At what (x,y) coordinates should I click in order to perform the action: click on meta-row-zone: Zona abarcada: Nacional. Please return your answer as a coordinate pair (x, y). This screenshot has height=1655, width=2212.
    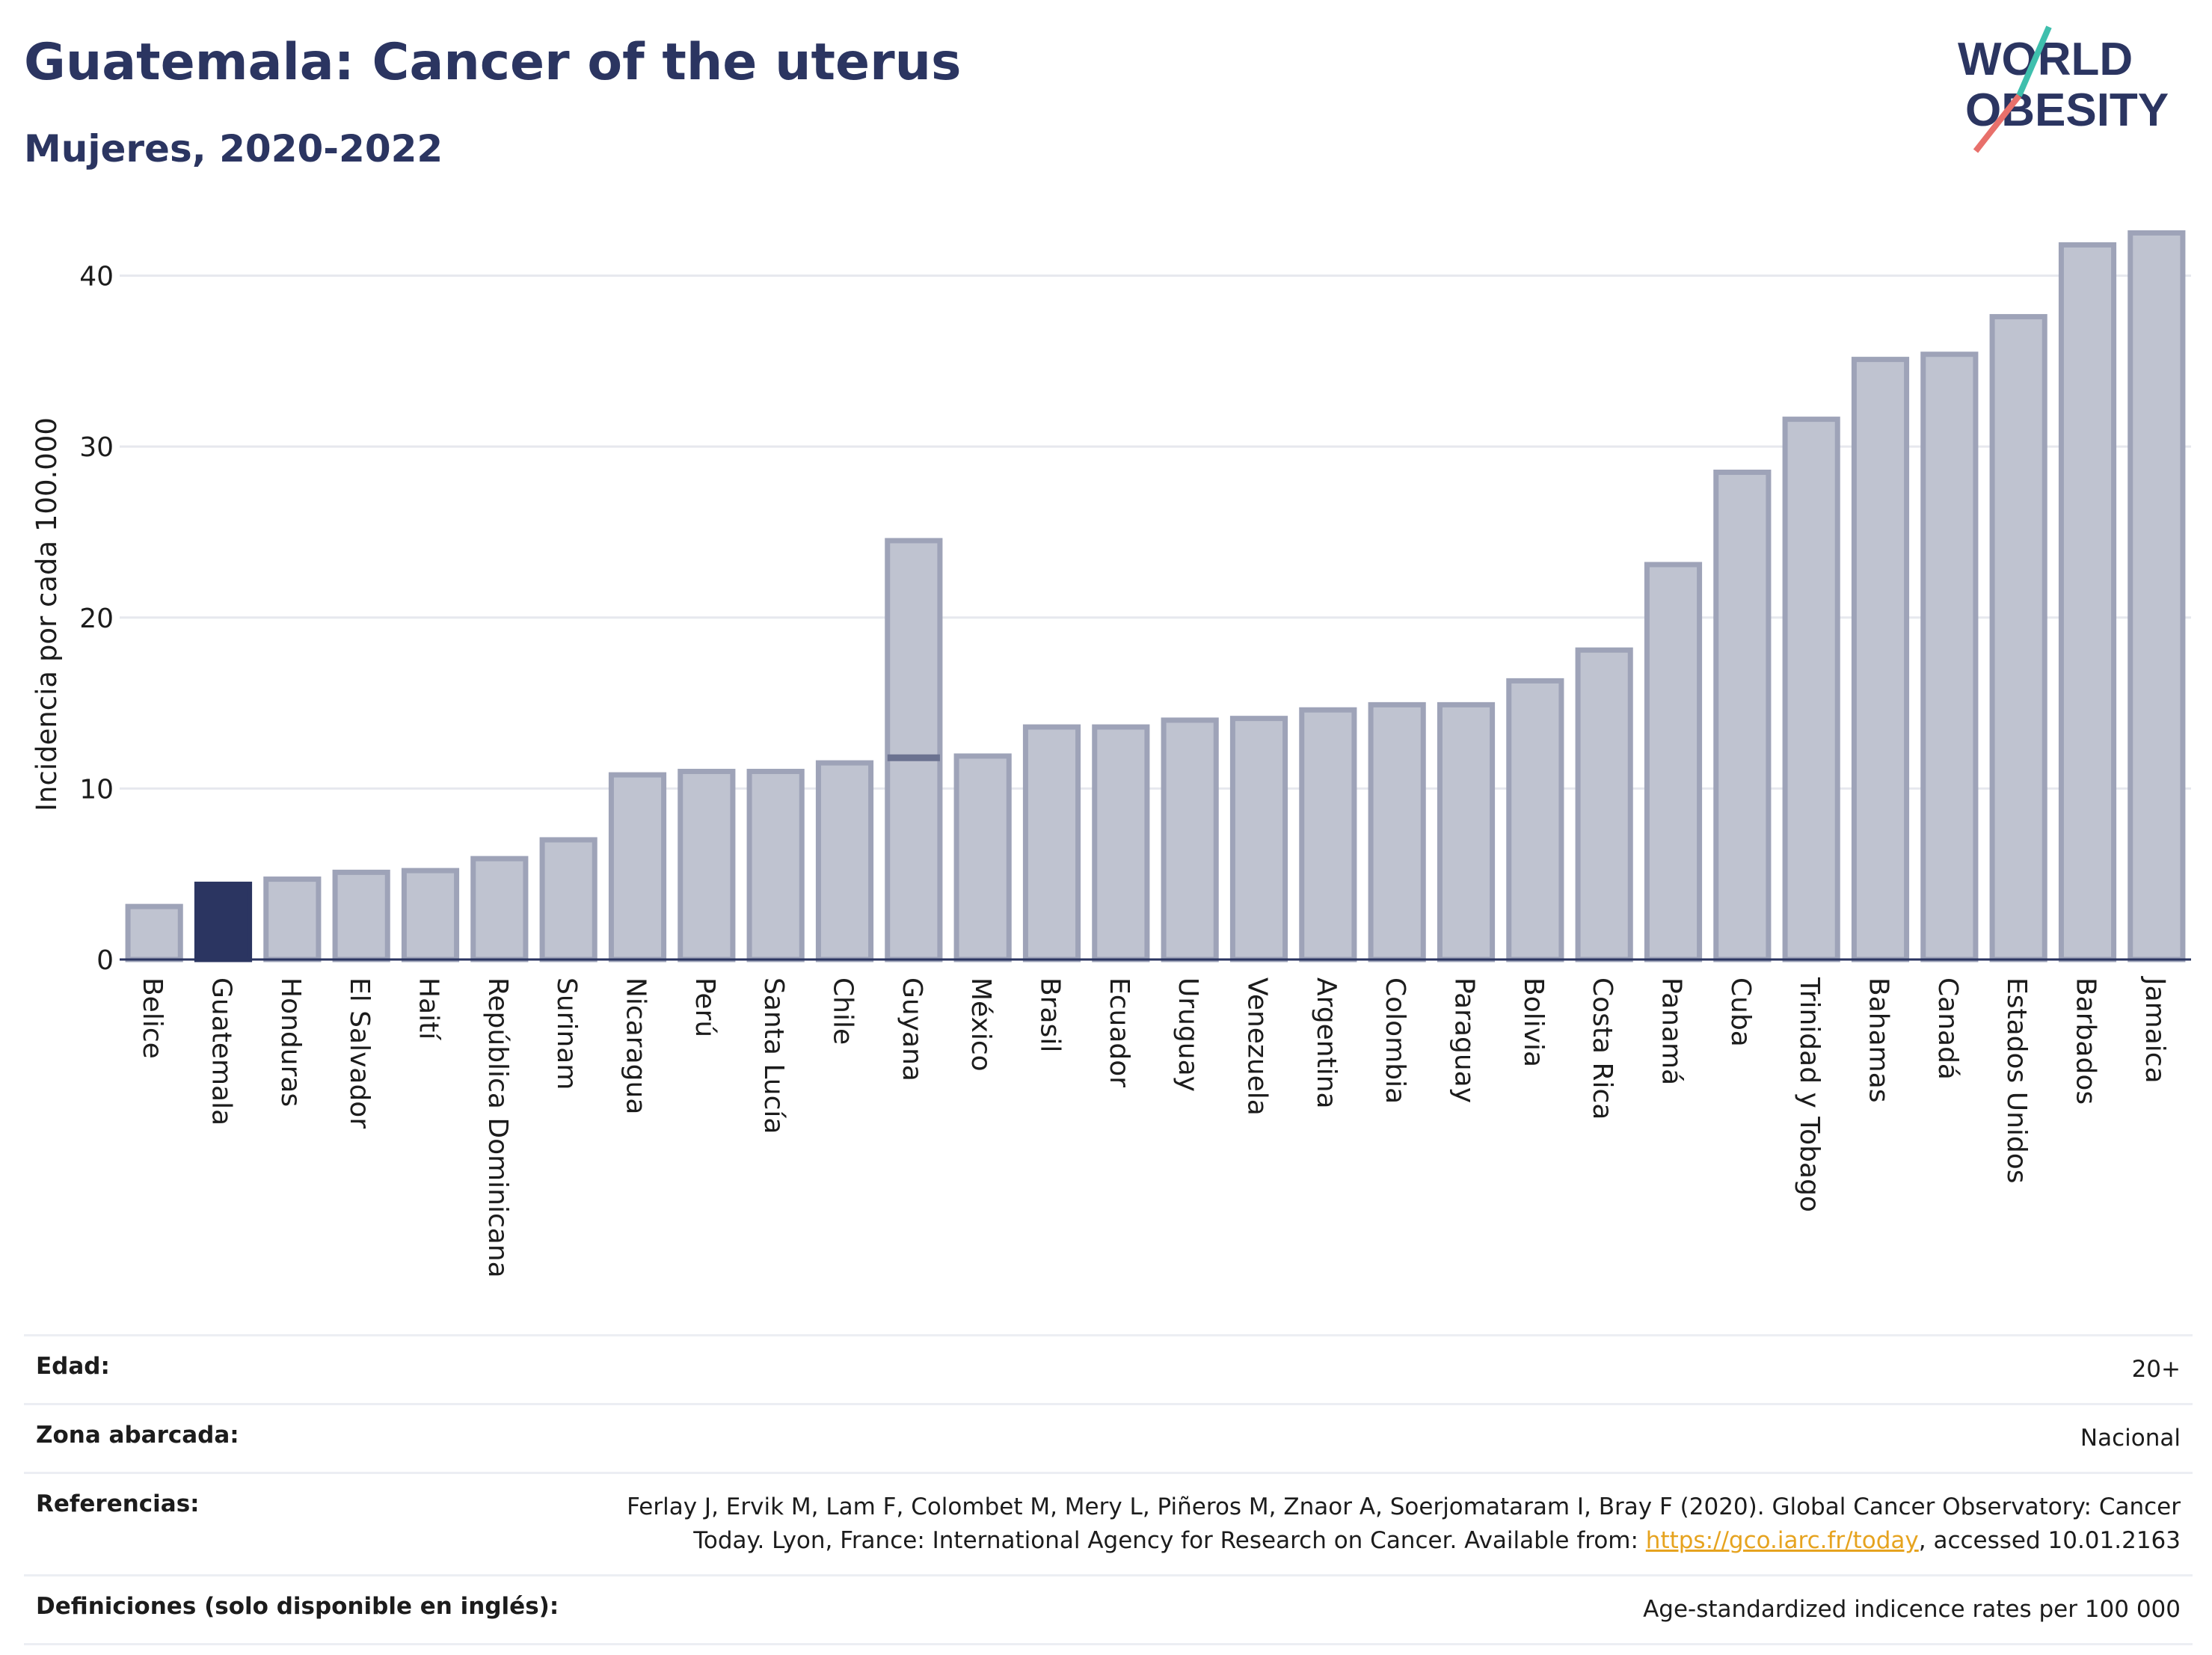
    Looking at the image, I should click on (1108, 1437).